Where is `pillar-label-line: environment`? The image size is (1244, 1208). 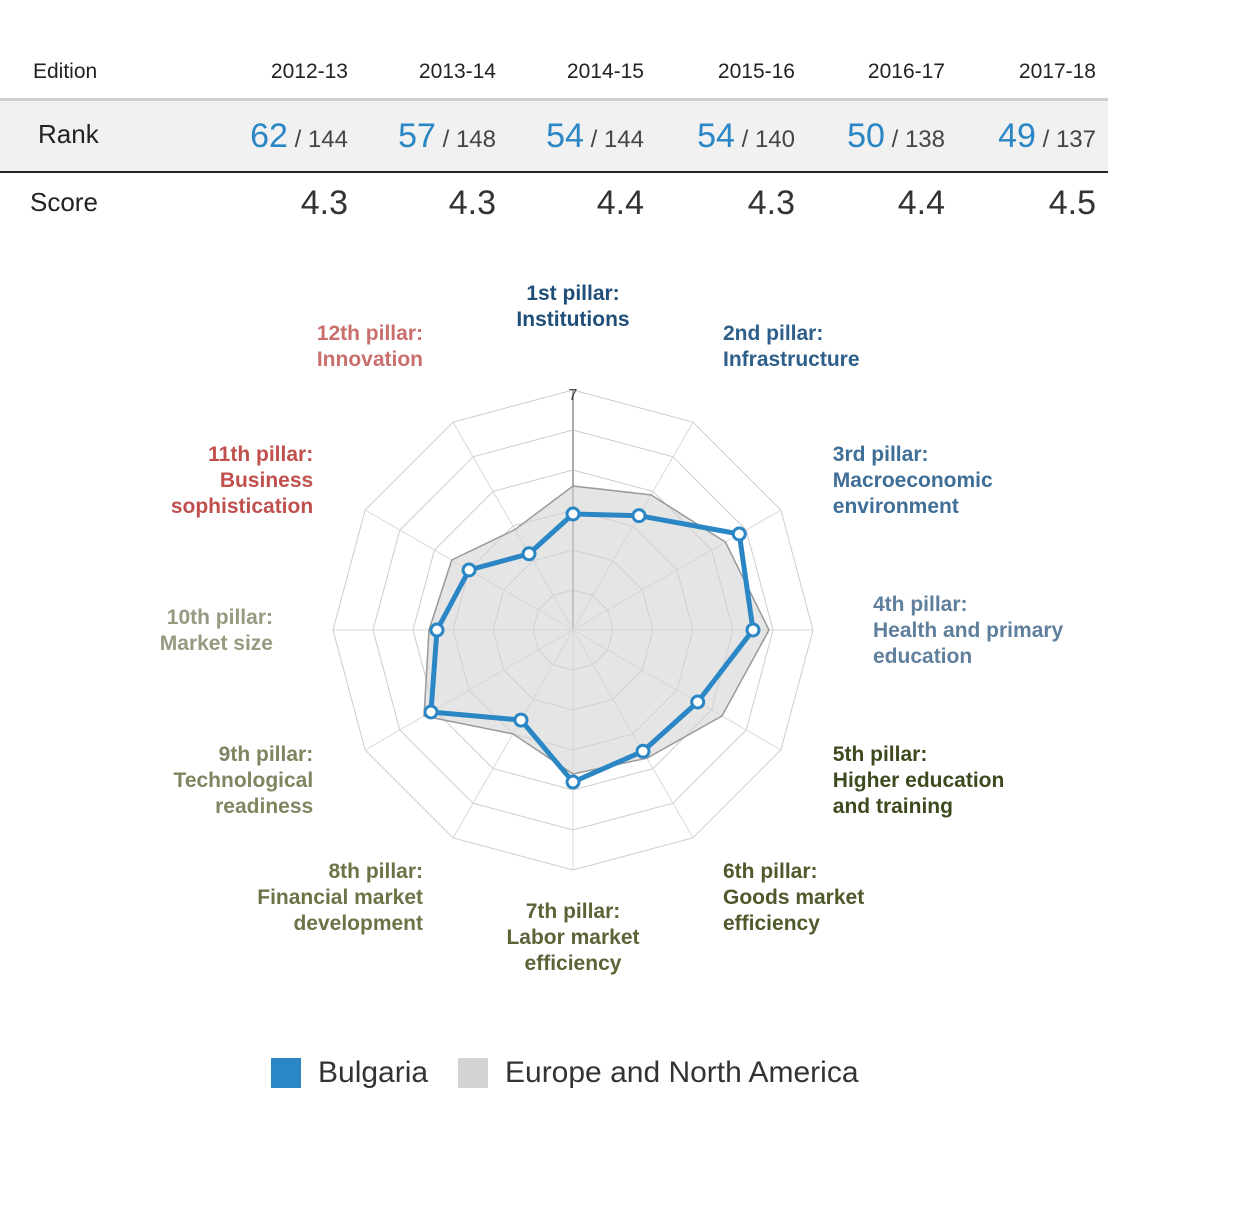
pillar-label-line: environment is located at coordinates (896, 506).